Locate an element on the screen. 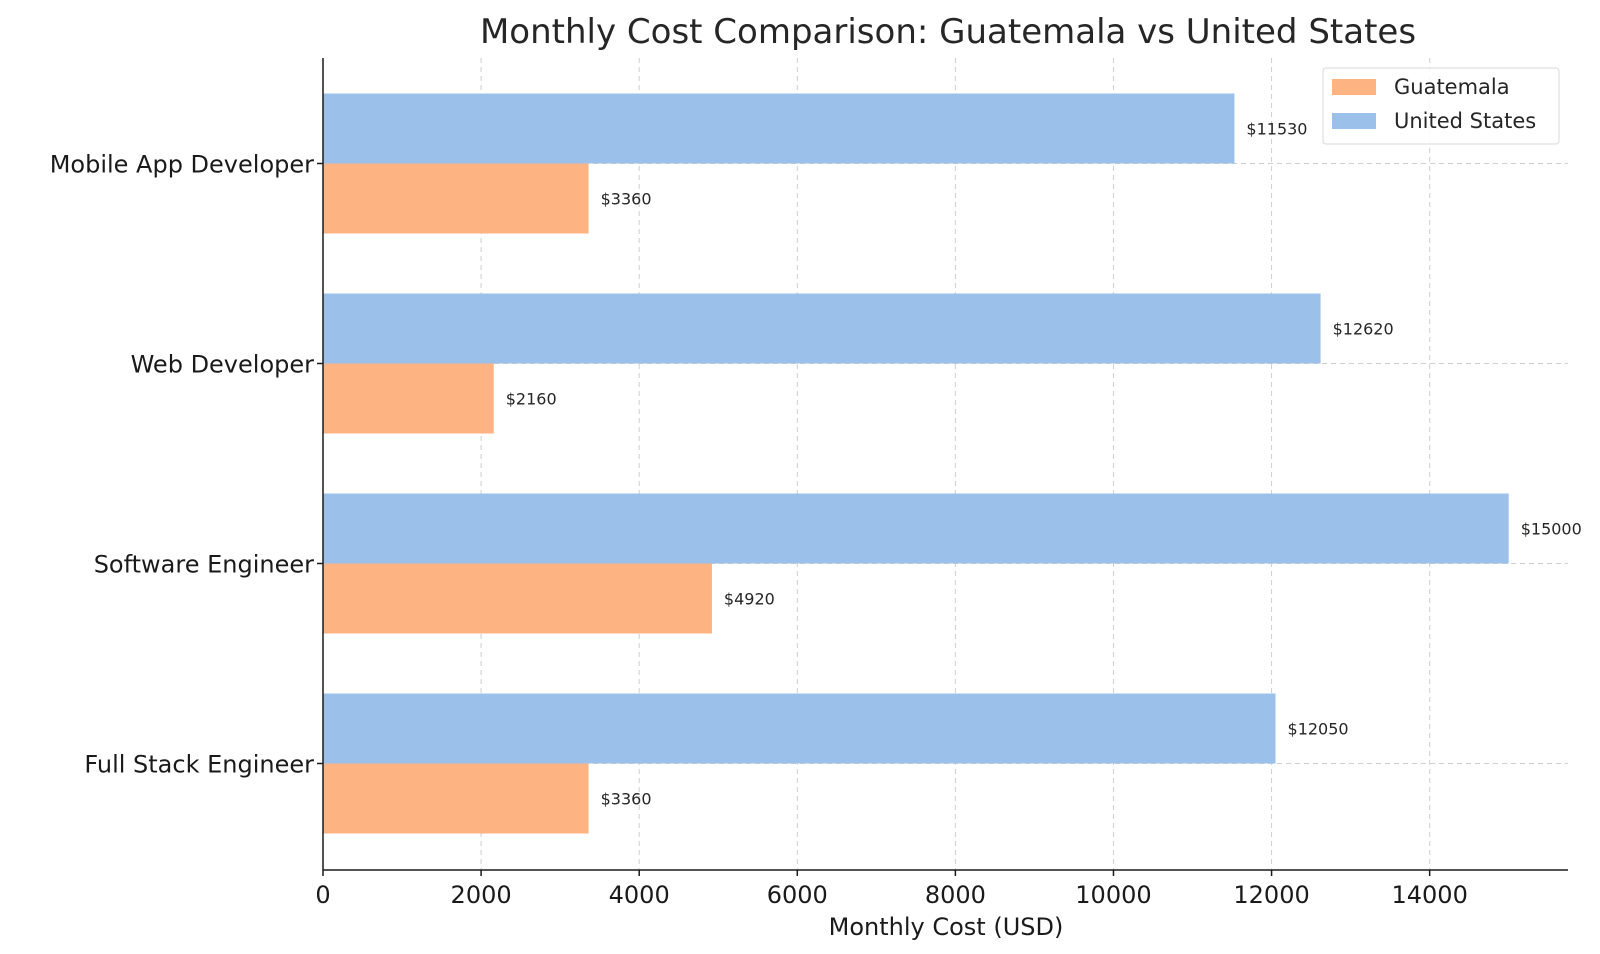 The height and width of the screenshot is (954, 1600). data-label-guatemala: $2160 is located at coordinates (531, 399).